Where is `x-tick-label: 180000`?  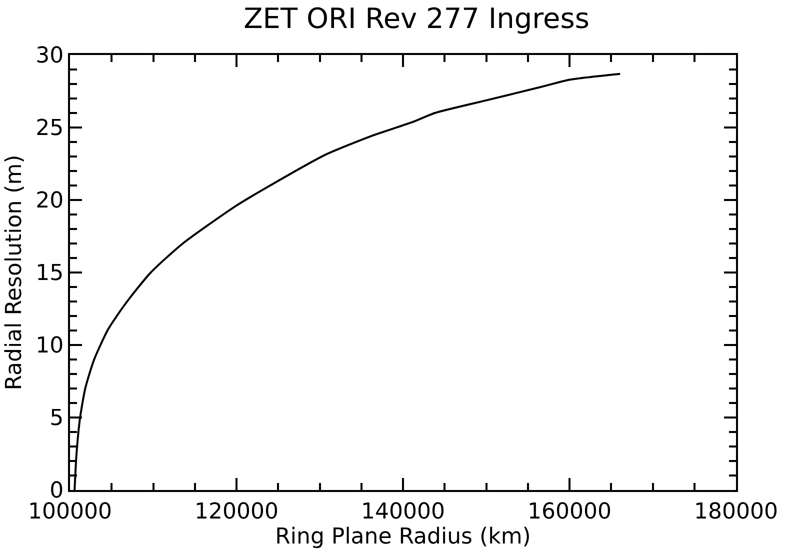
x-tick-label: 180000 is located at coordinates (736, 511).